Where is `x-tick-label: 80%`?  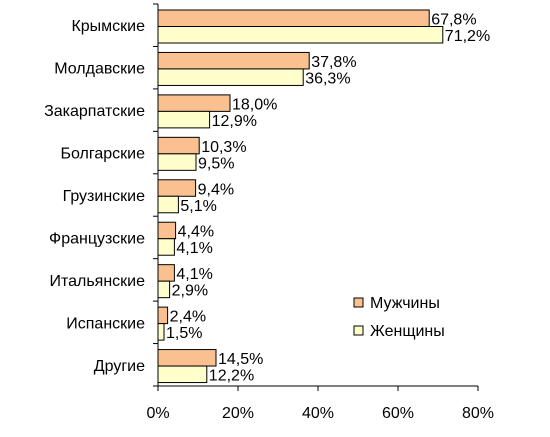 x-tick-label: 80% is located at coordinates (478, 413).